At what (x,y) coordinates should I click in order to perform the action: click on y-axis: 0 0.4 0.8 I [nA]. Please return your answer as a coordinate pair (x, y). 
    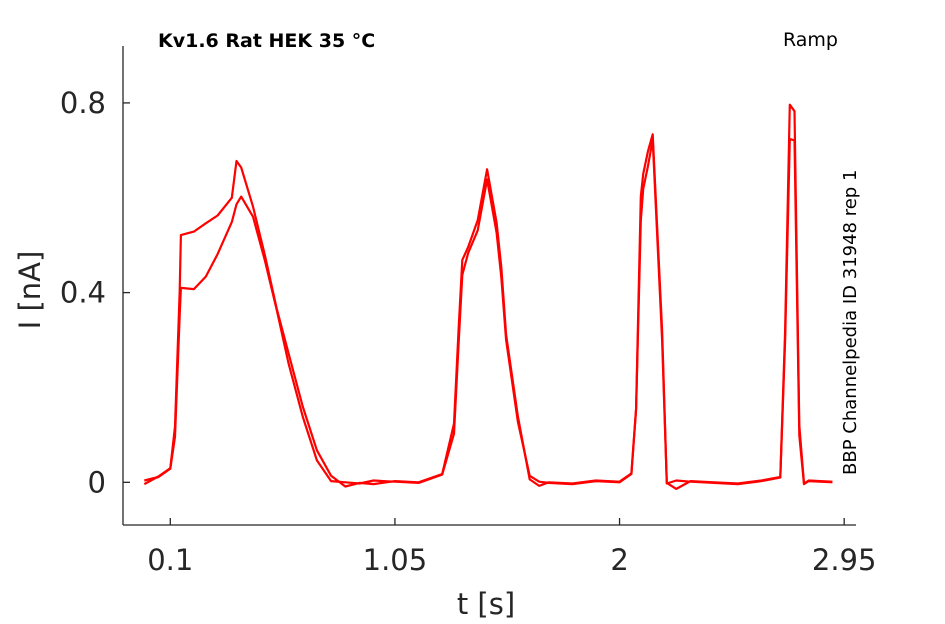
    Looking at the image, I should click on (71, 285).